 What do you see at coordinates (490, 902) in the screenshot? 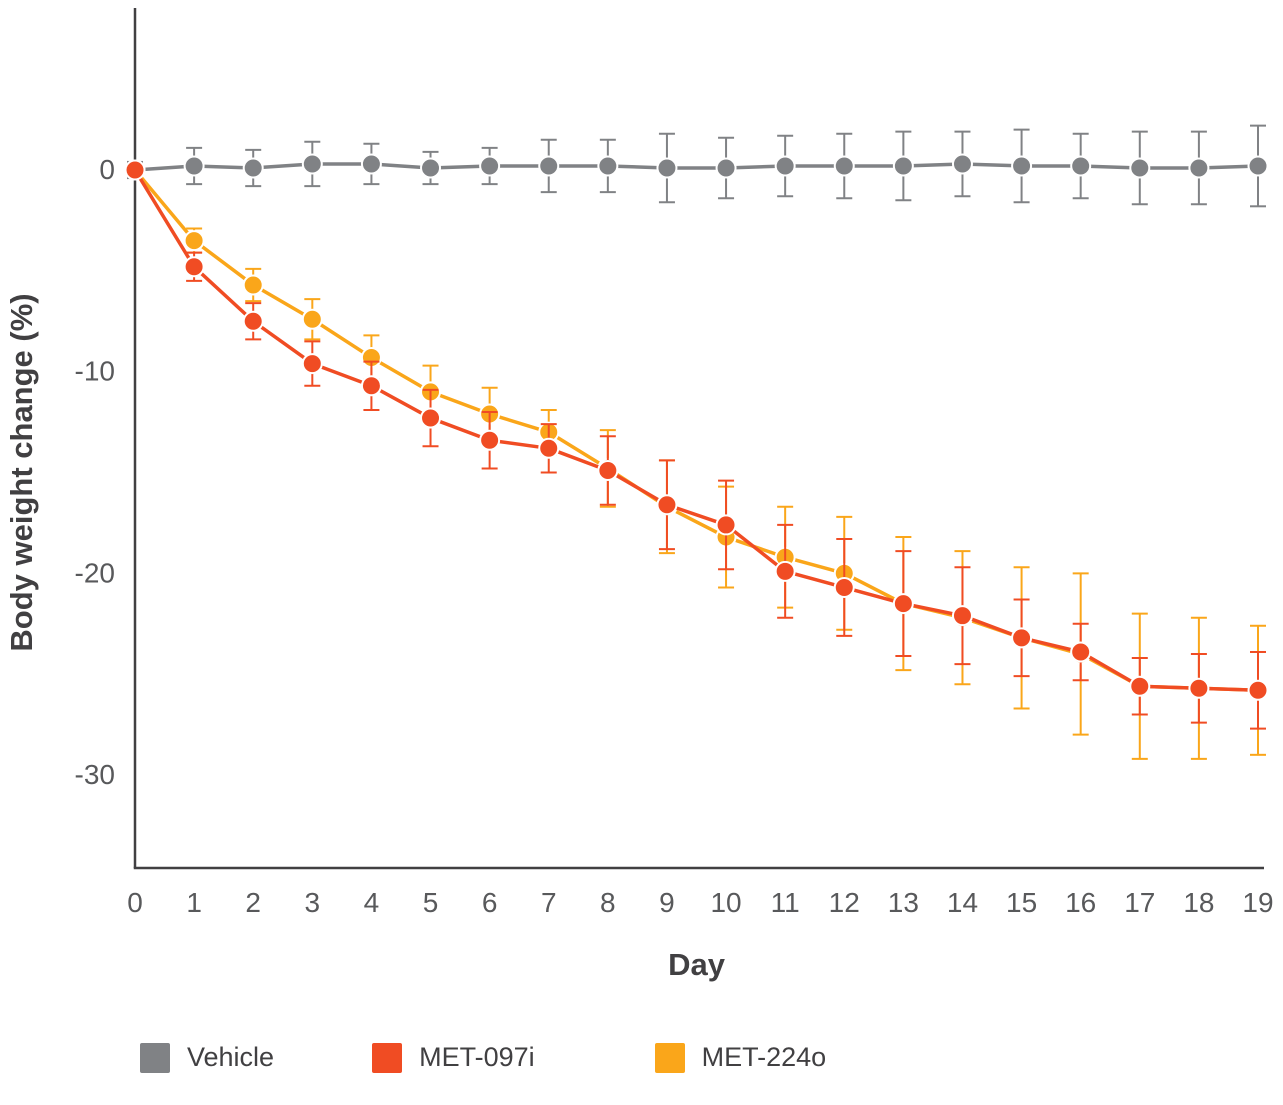
I see `x-tick-label: 6` at bounding box center [490, 902].